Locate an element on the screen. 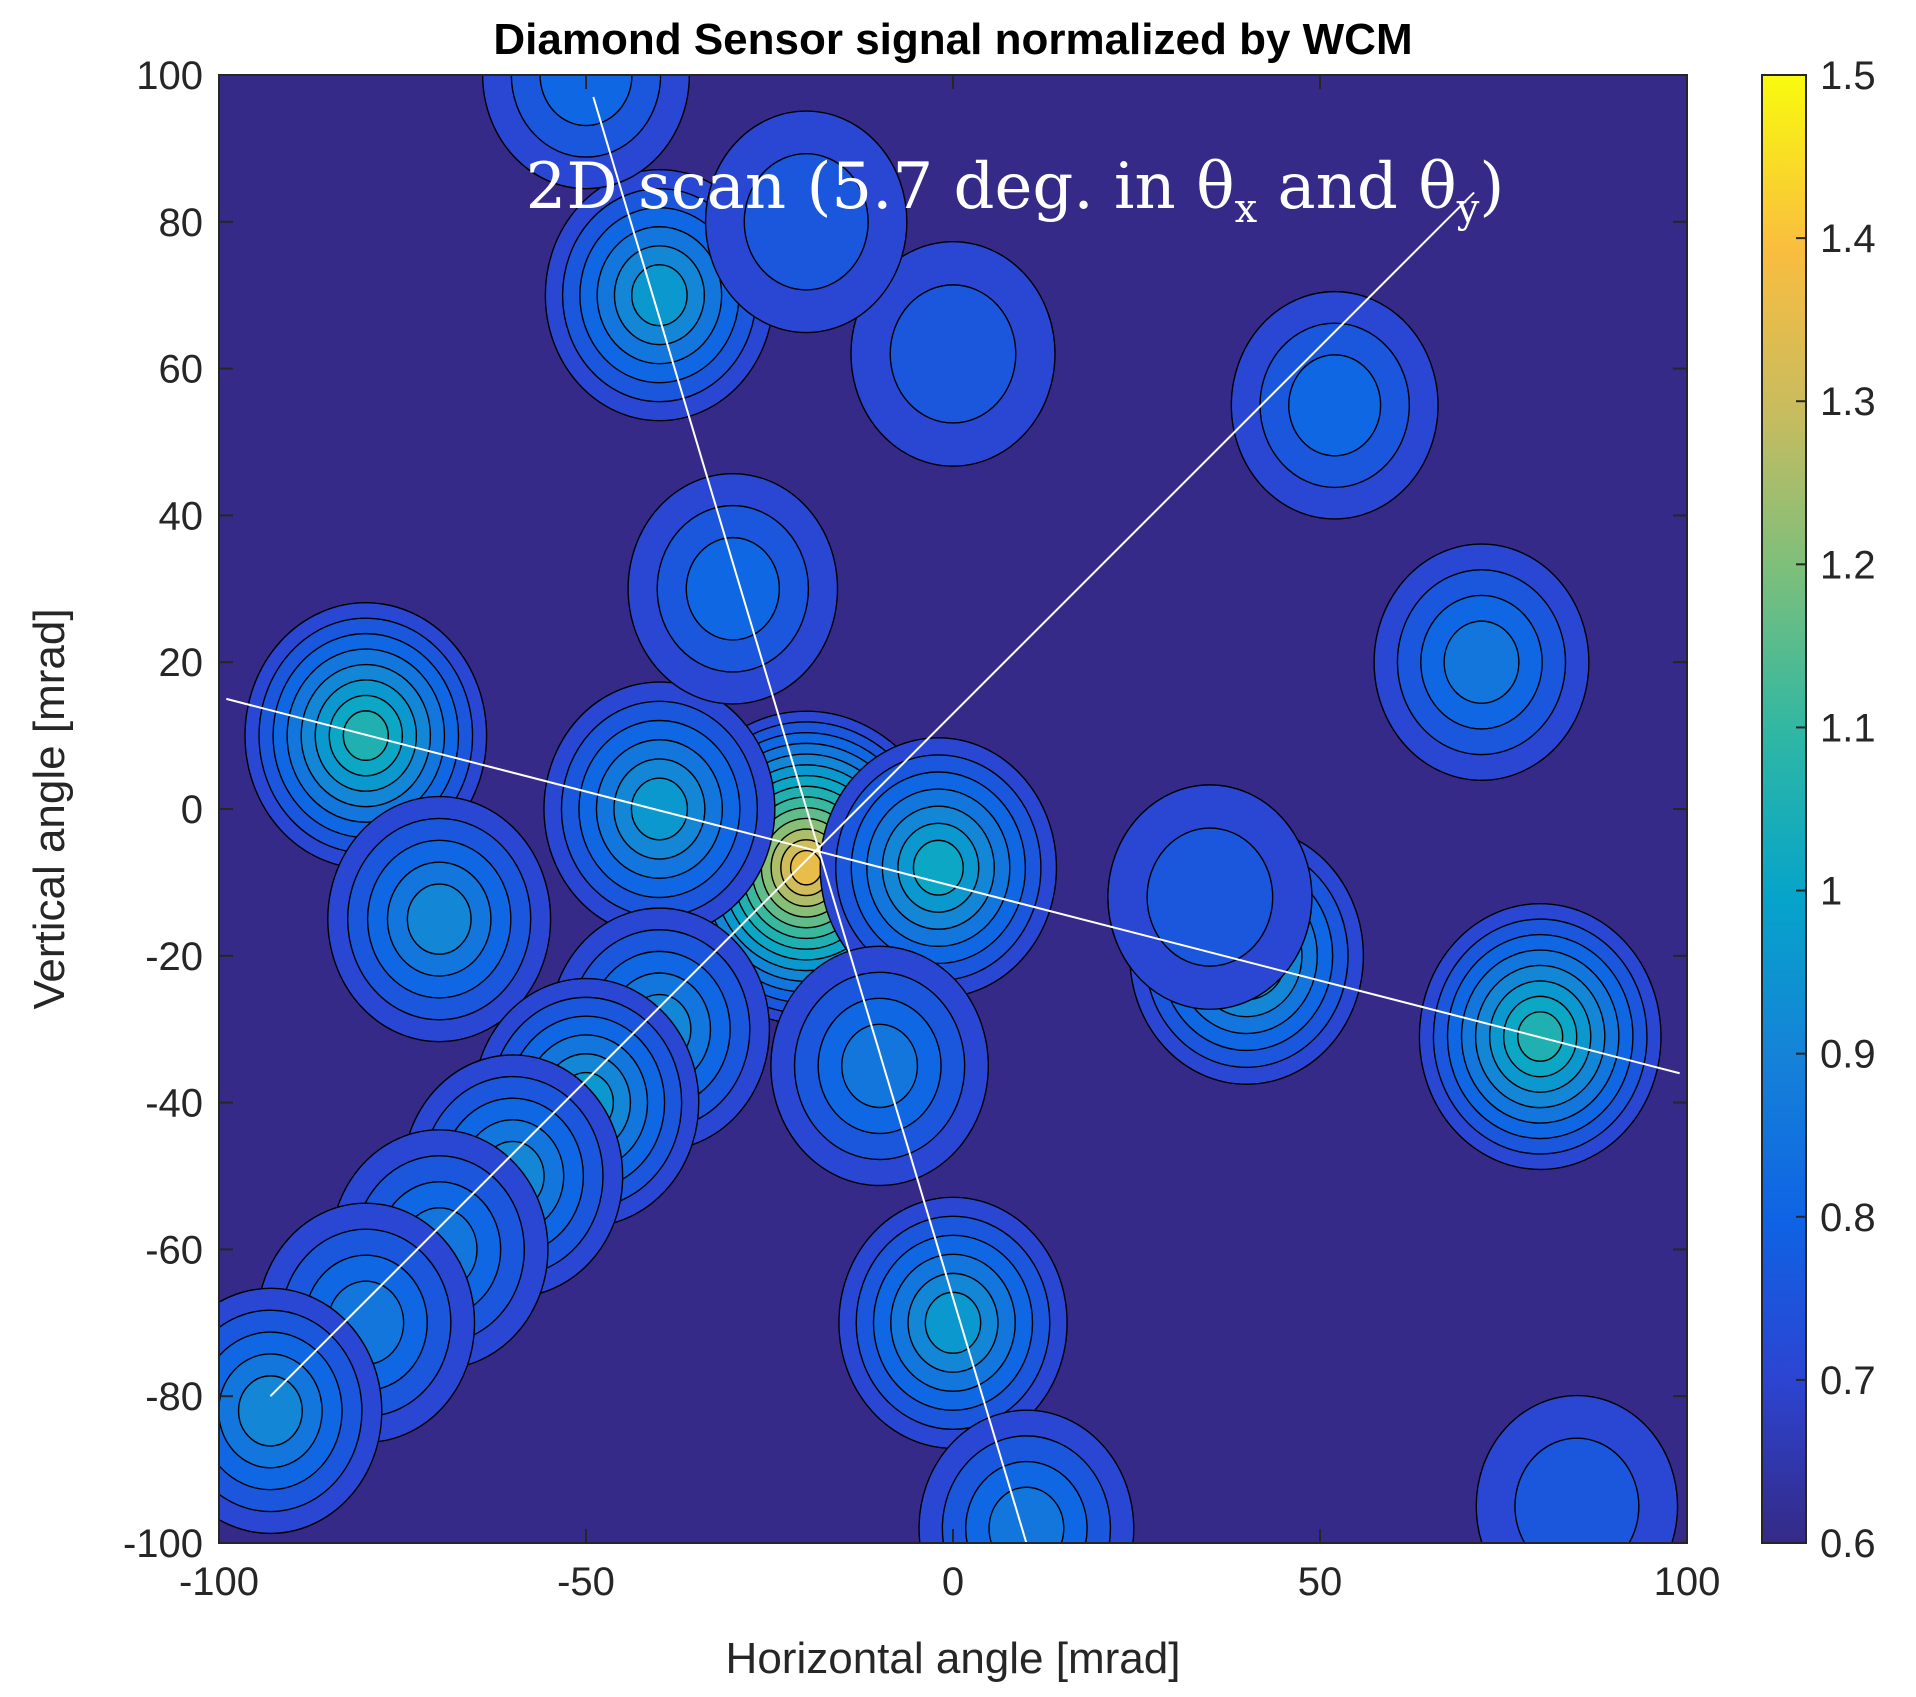 This screenshot has height=1697, width=1916. colorbar-ticks: 0.6 0.7 0.8 0.9 1 1.1 1.2 1.3 1.4 1.5 is located at coordinates (1836, 810).